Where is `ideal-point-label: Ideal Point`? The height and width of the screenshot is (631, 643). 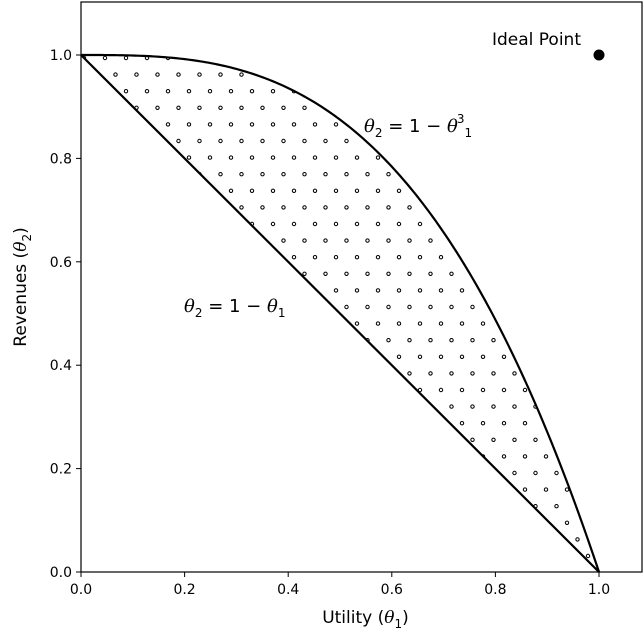
ideal-point-label: Ideal Point is located at coordinates (536, 40).